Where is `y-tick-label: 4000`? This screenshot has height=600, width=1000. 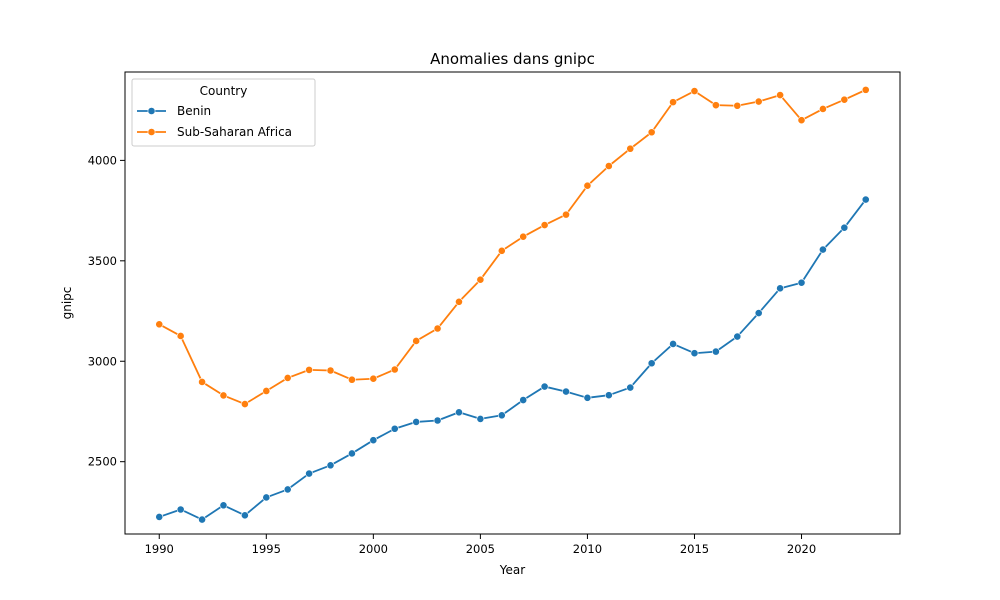 y-tick-label: 4000 is located at coordinates (102, 160).